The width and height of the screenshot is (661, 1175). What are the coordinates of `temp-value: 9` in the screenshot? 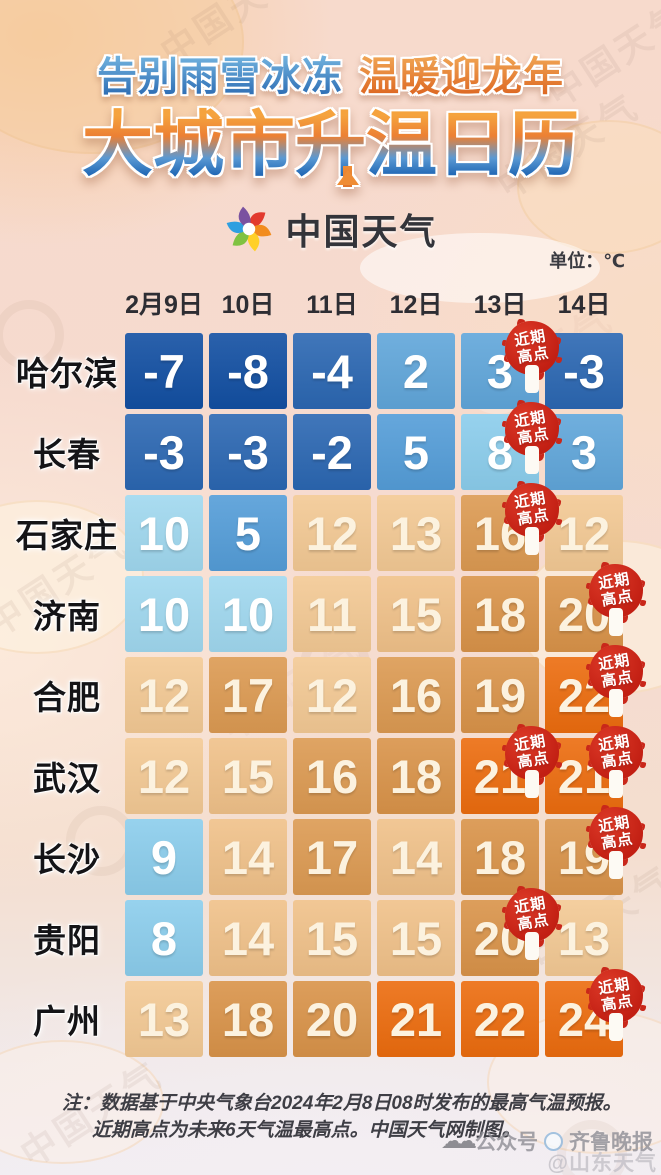 It's located at (164, 857).